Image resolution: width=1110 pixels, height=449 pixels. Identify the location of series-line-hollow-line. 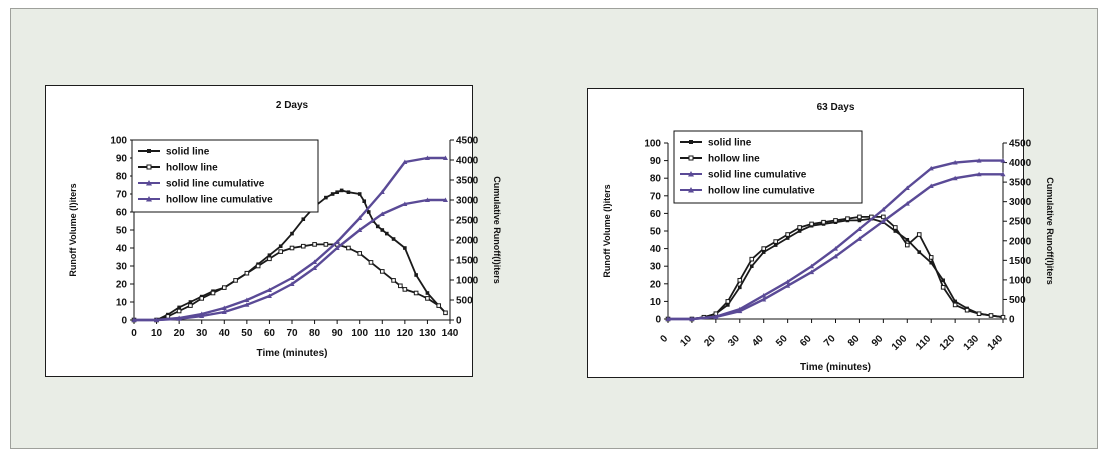
(836, 268).